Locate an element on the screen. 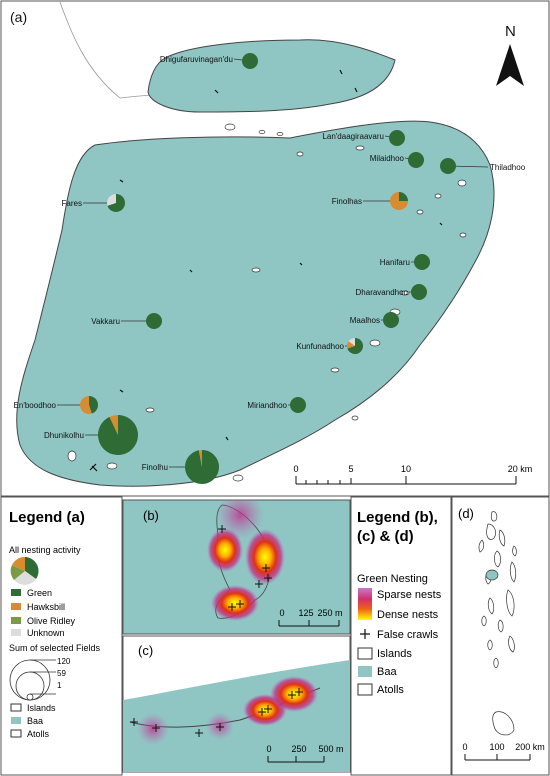 Image resolution: width=550 pixels, height=776 pixels. legend-swatch-olive-ridley is located at coordinates (16, 620).